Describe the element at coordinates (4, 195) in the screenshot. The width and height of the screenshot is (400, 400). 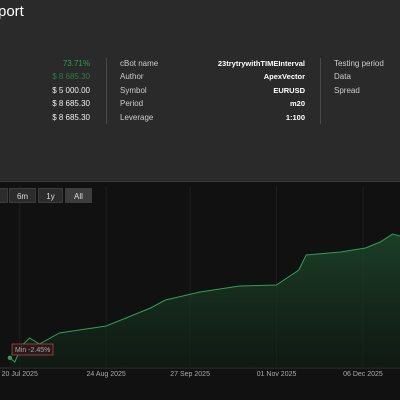
I see `range-button` at that location.